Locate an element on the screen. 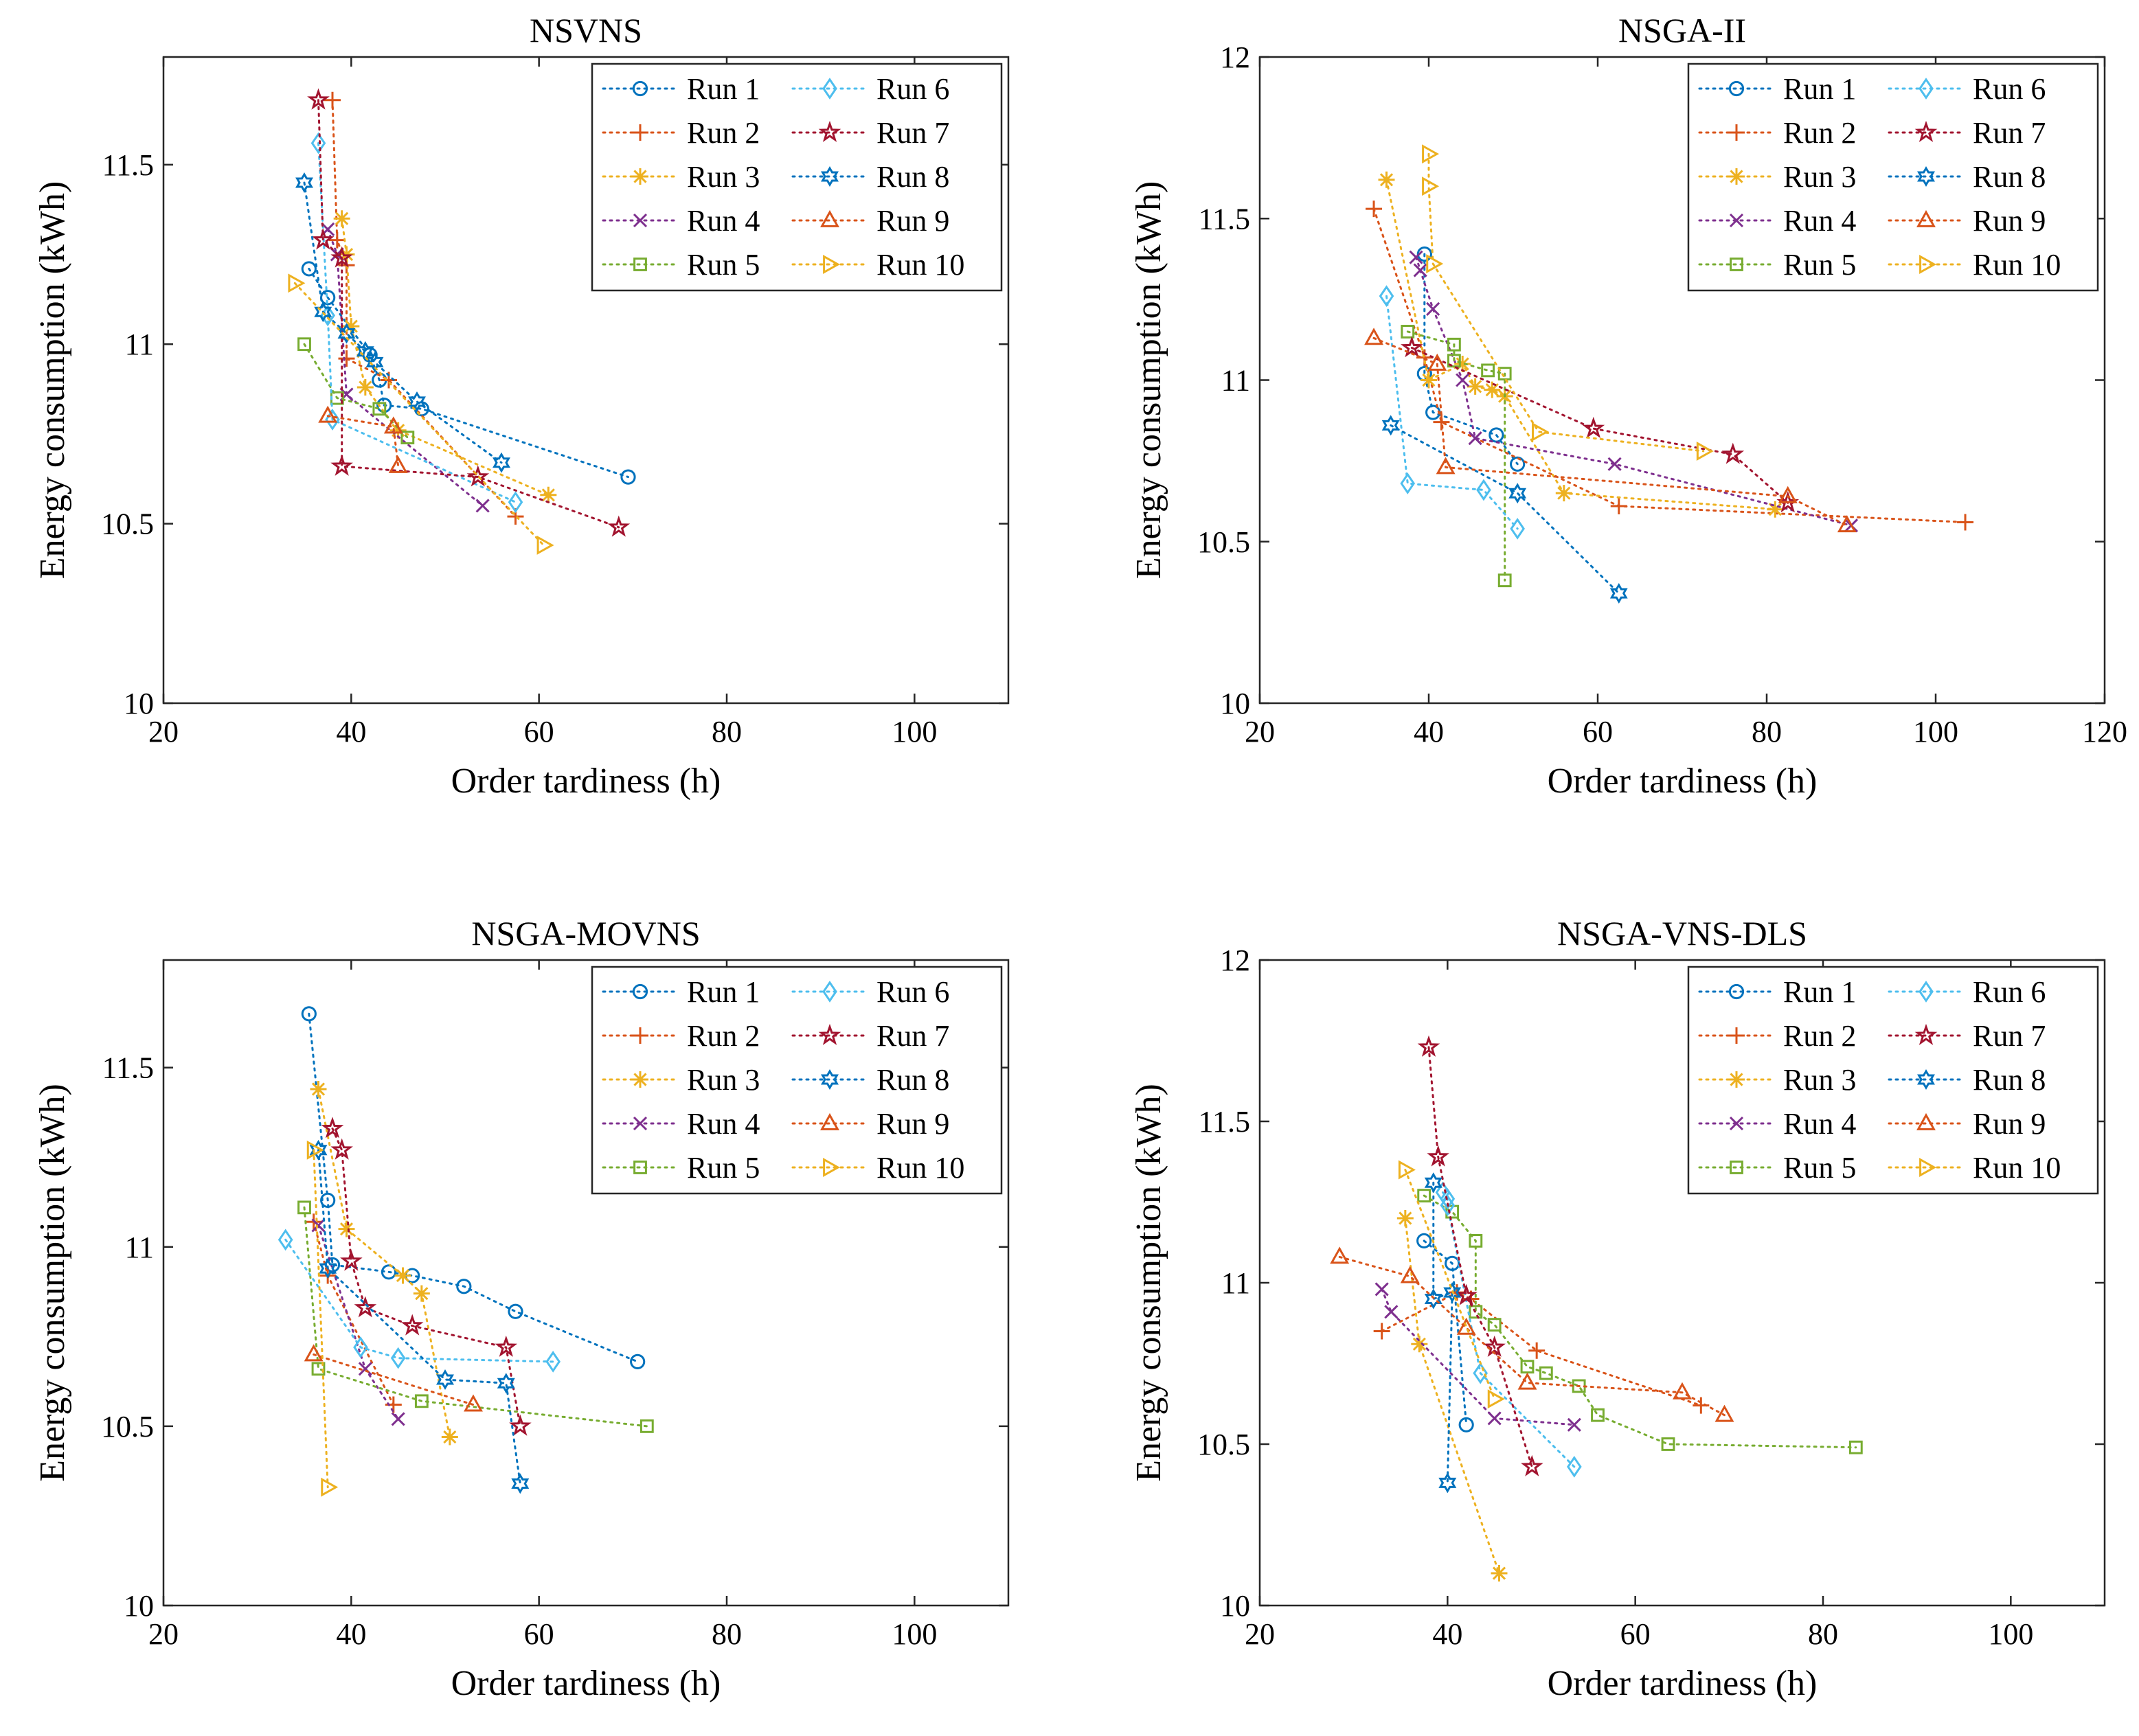  y-tick-label: 12 is located at coordinates (1235, 57).